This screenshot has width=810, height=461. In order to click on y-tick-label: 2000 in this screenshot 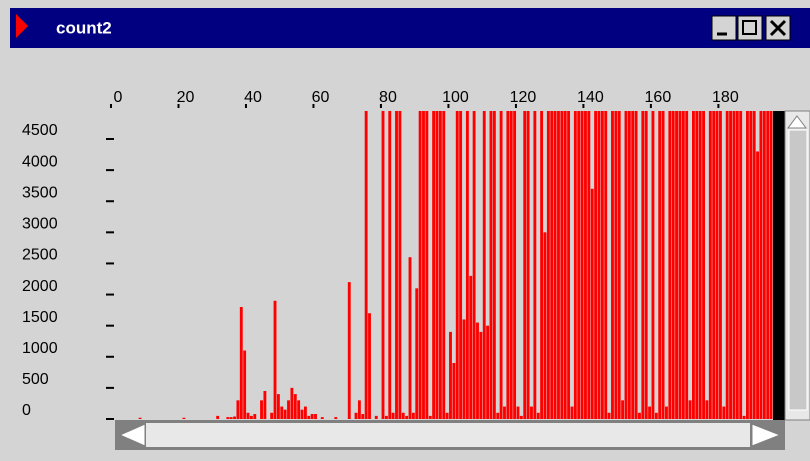, I will do `click(40, 286)`.